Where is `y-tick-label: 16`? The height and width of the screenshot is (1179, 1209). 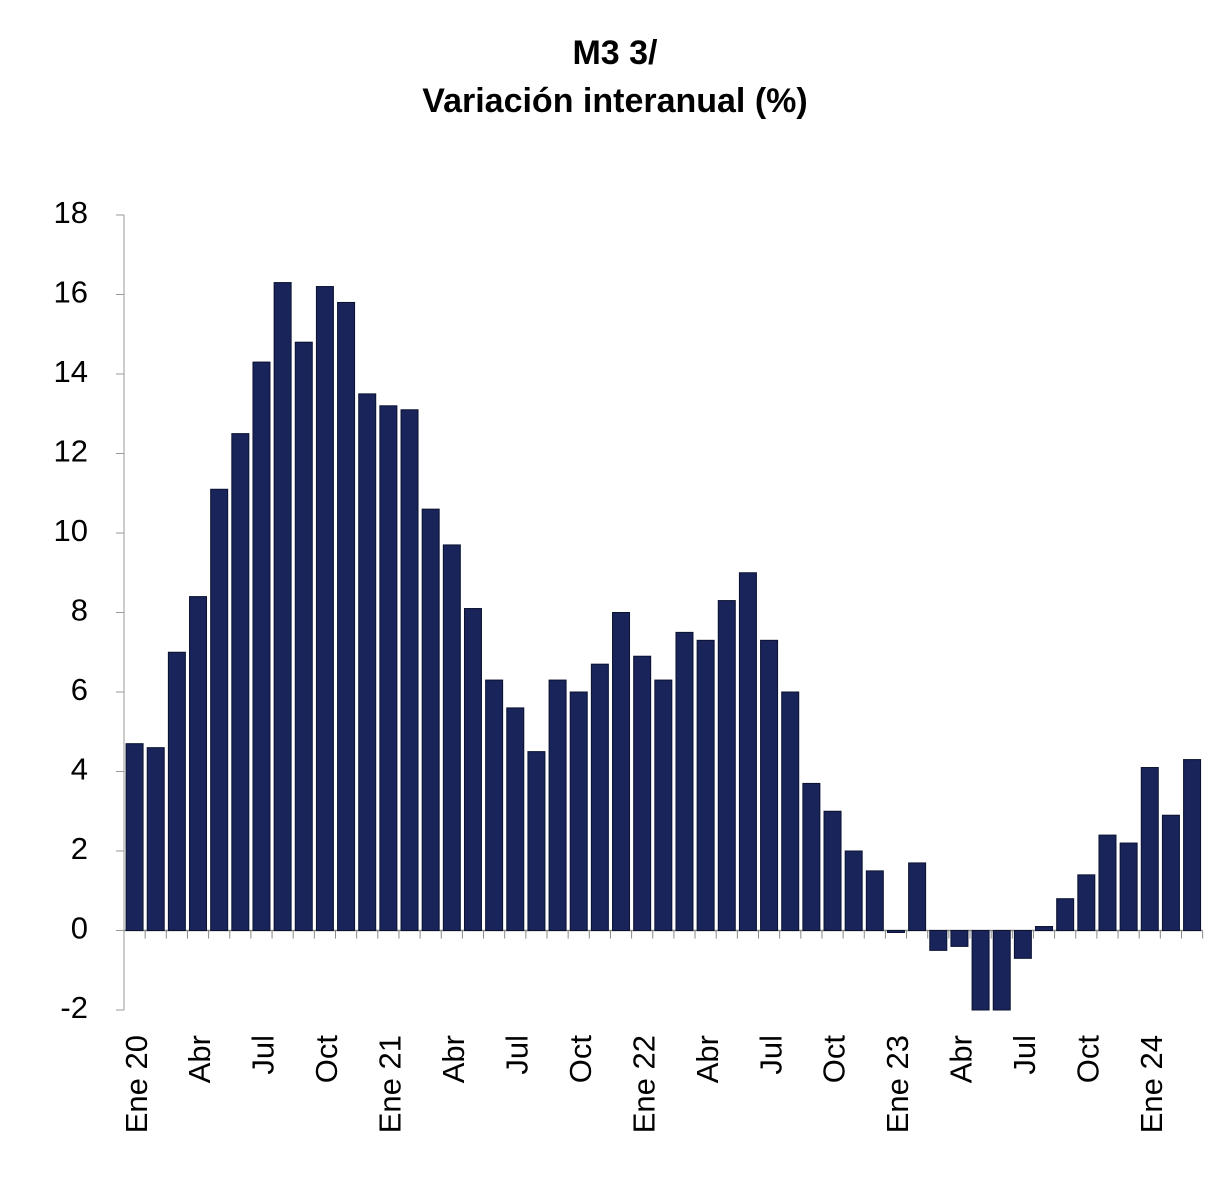
y-tick-label: 16 is located at coordinates (71, 292).